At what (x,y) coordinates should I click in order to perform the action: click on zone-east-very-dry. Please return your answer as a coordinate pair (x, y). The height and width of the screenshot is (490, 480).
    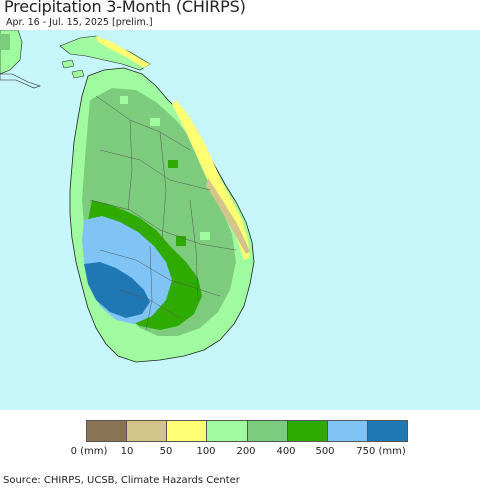
    Looking at the image, I should click on (228, 216).